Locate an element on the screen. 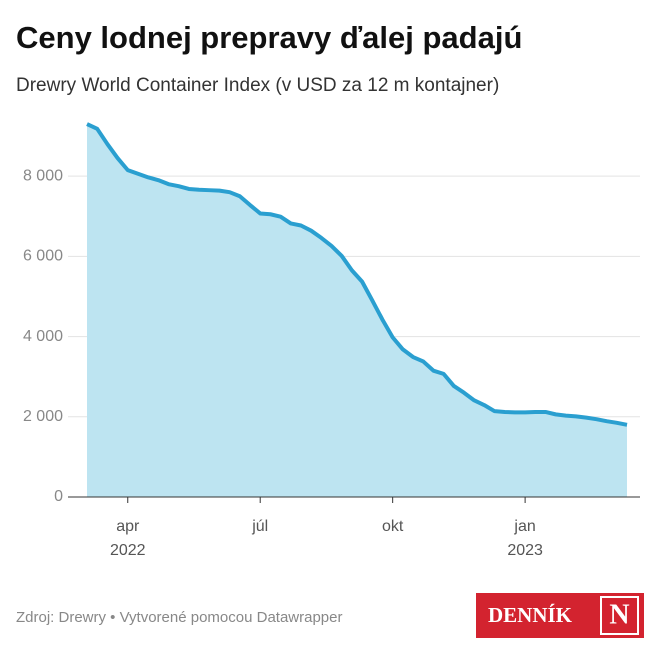  x-tick-label: jan is located at coordinates (524, 526).